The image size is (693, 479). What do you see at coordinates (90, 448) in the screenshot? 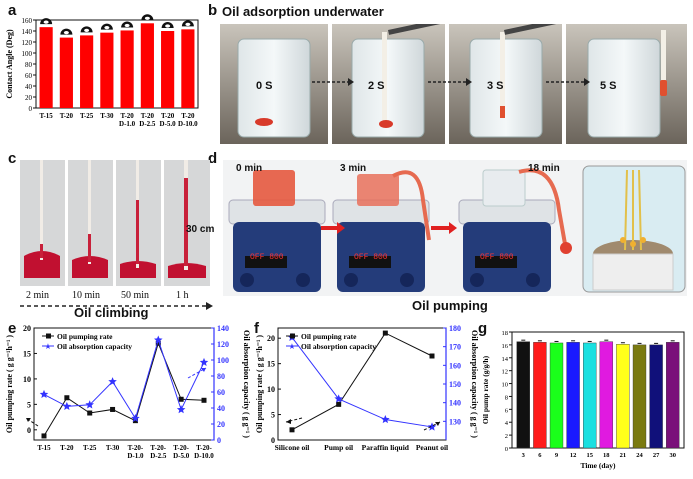
I see `xtick-label-e-2-0: T-25` at bounding box center [90, 448].